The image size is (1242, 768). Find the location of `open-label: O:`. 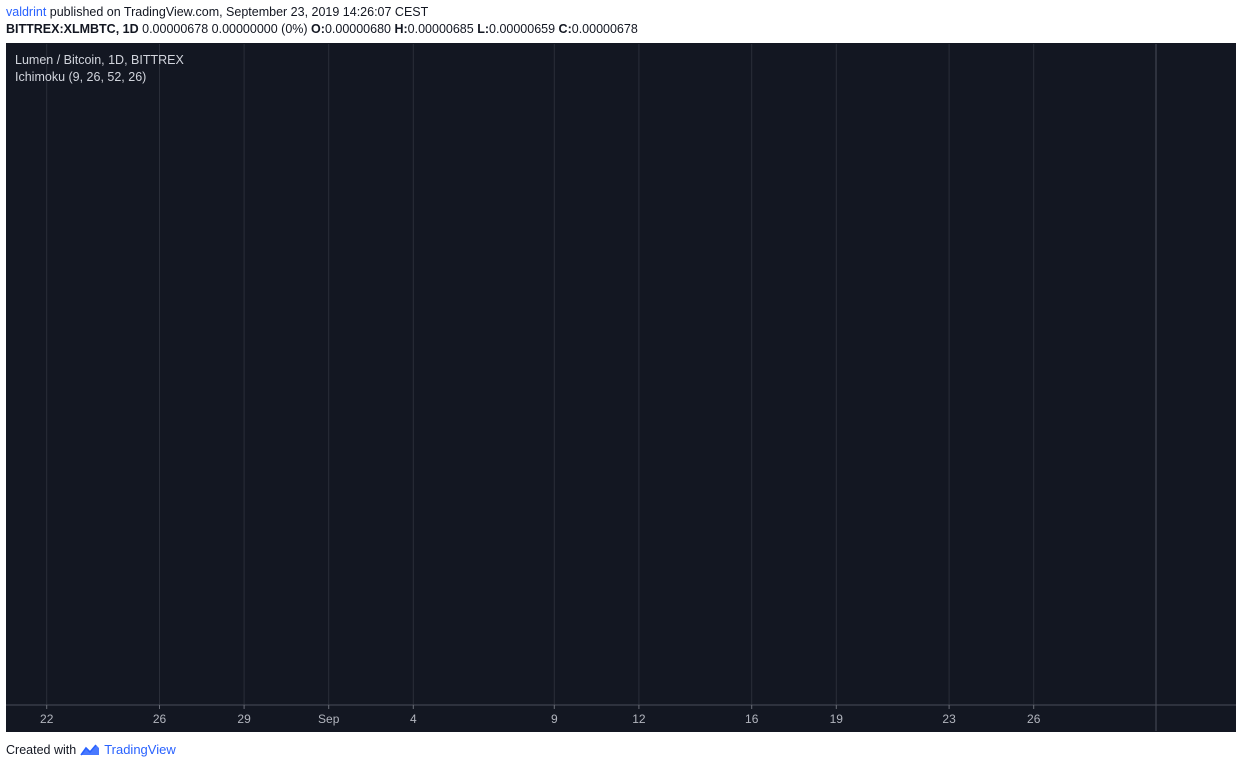

open-label: O: is located at coordinates (318, 29).